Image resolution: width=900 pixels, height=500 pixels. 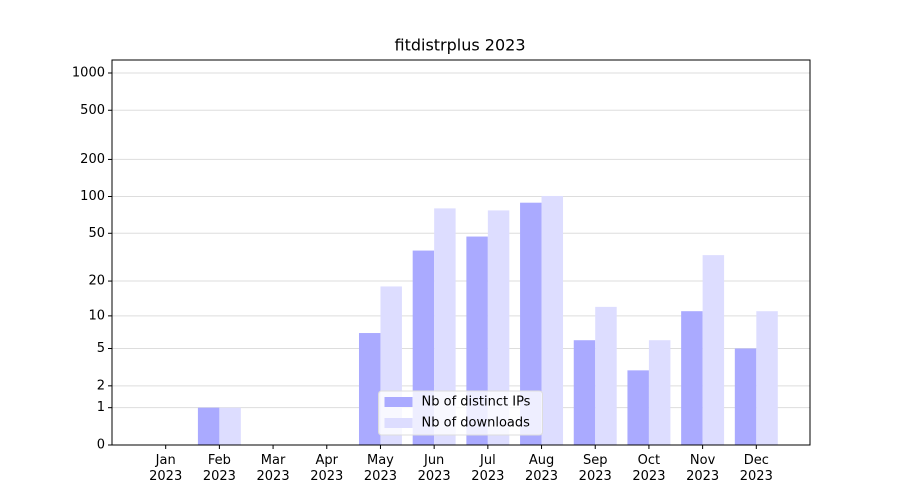 I want to click on chart-title: fitdistrplus 2023, so click(x=459, y=45).